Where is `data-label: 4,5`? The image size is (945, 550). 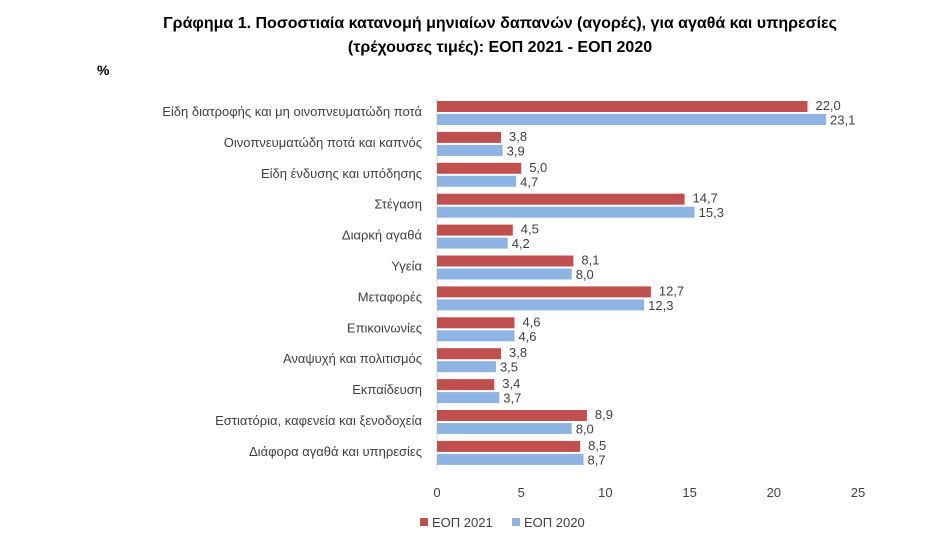 data-label: 4,5 is located at coordinates (530, 229).